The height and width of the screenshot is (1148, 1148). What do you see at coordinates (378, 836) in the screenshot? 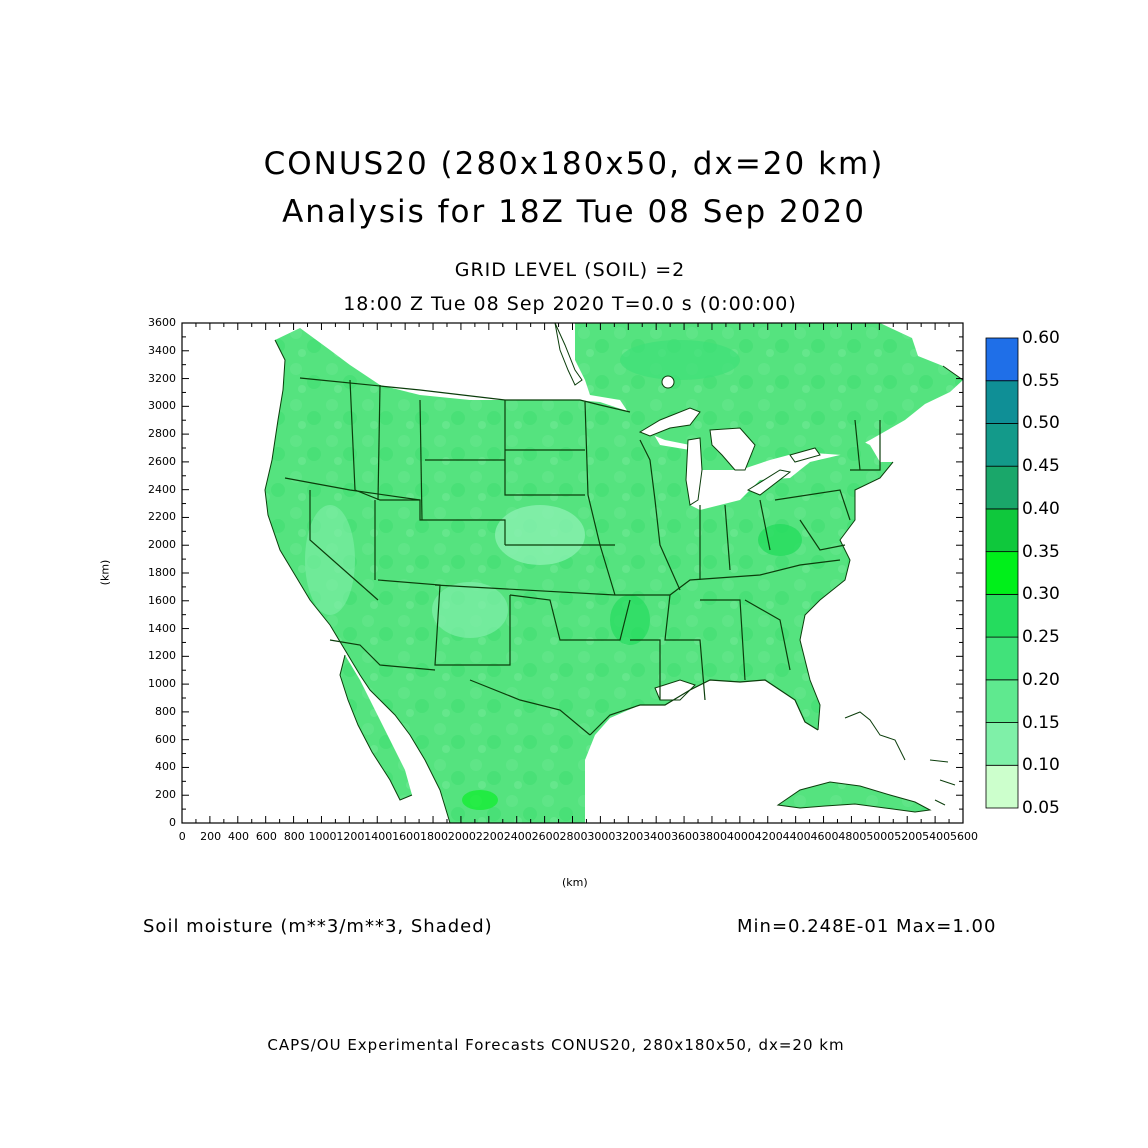
I see `x-tick-label: 1400` at bounding box center [378, 836].